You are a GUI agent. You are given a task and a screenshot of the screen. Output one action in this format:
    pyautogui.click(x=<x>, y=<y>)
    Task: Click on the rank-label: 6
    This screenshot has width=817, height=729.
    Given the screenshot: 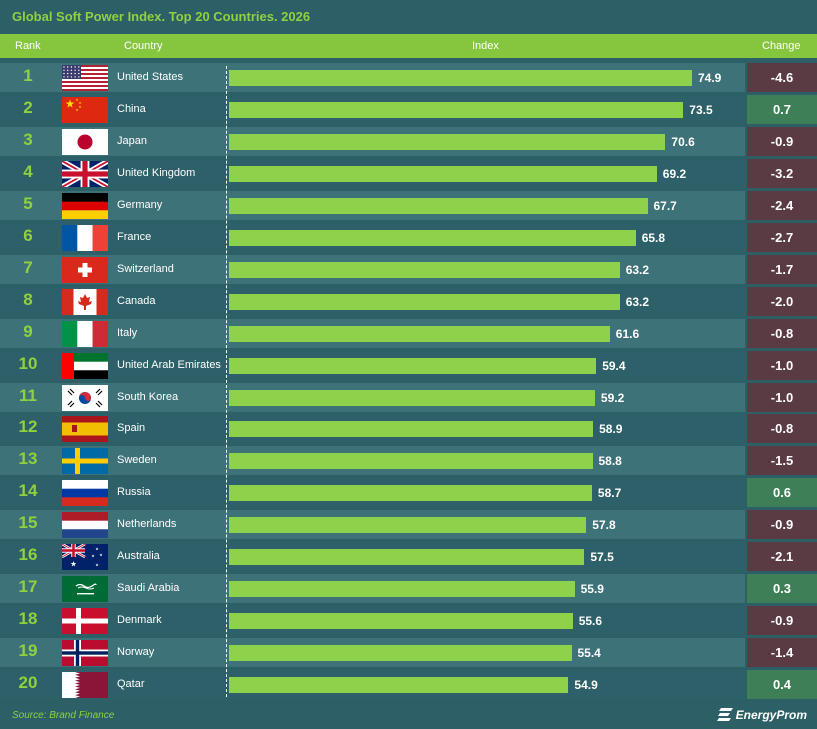 What is the action you would take?
    pyautogui.click(x=28, y=235)
    